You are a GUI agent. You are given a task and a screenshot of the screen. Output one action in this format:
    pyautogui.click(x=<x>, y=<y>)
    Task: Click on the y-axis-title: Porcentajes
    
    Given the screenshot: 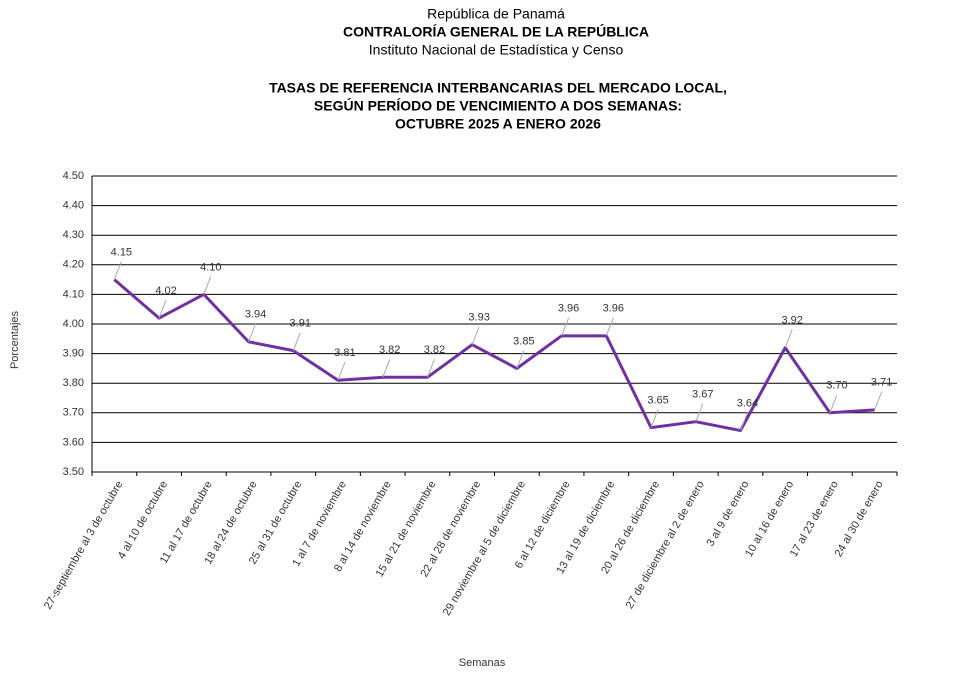 What is the action you would take?
    pyautogui.click(x=15, y=339)
    